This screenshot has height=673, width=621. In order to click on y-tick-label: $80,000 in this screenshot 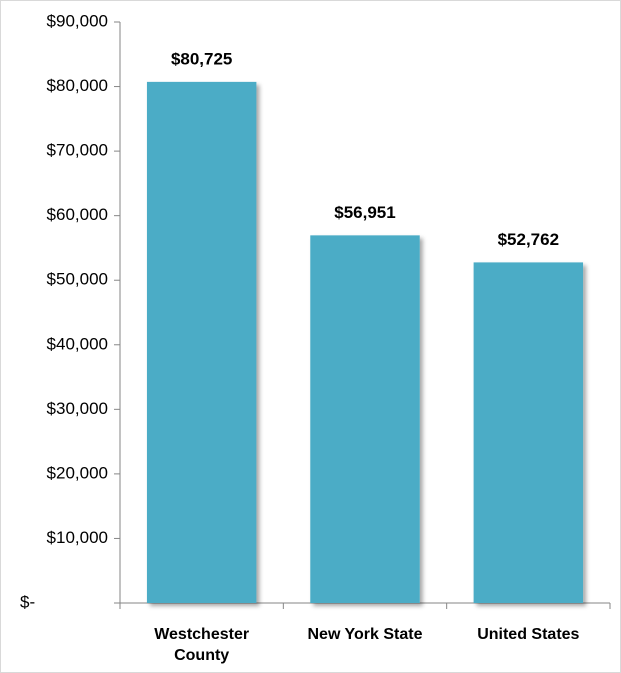, I will do `click(77, 85)`.